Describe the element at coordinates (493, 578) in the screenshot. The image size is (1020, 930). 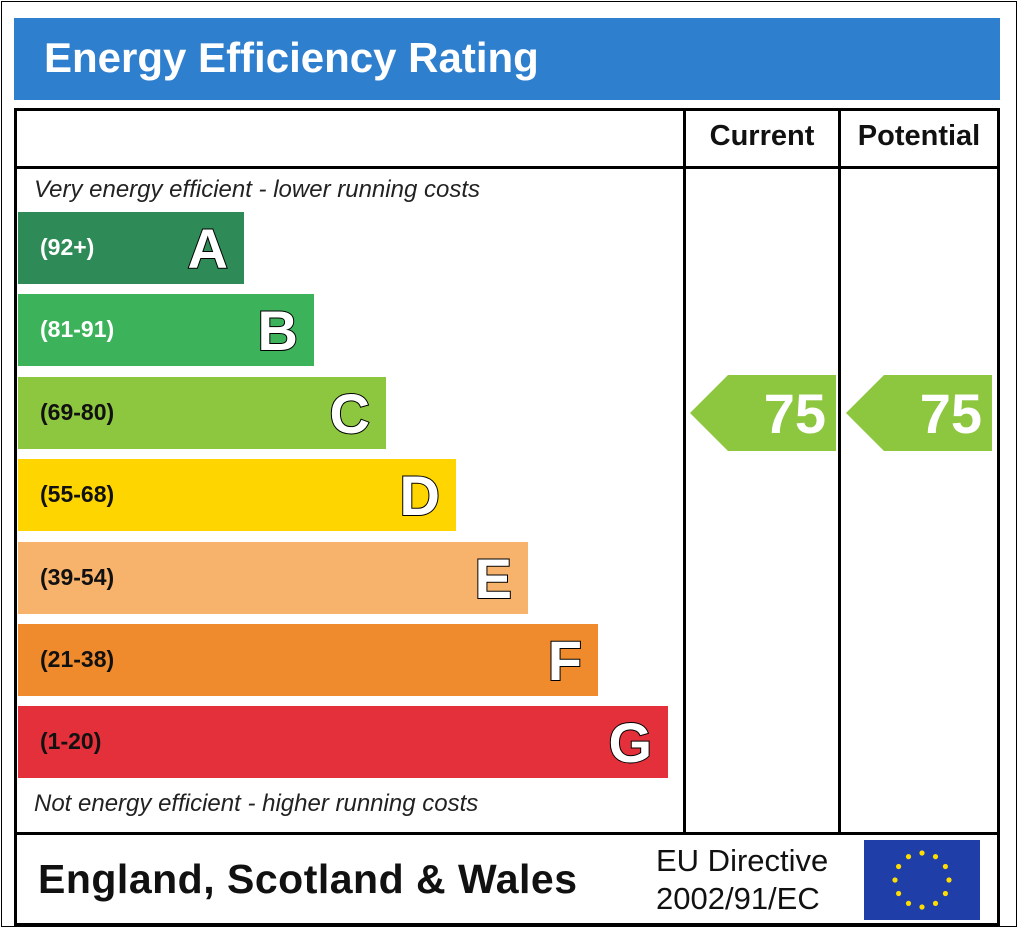
I see `band-letter: E` at that location.